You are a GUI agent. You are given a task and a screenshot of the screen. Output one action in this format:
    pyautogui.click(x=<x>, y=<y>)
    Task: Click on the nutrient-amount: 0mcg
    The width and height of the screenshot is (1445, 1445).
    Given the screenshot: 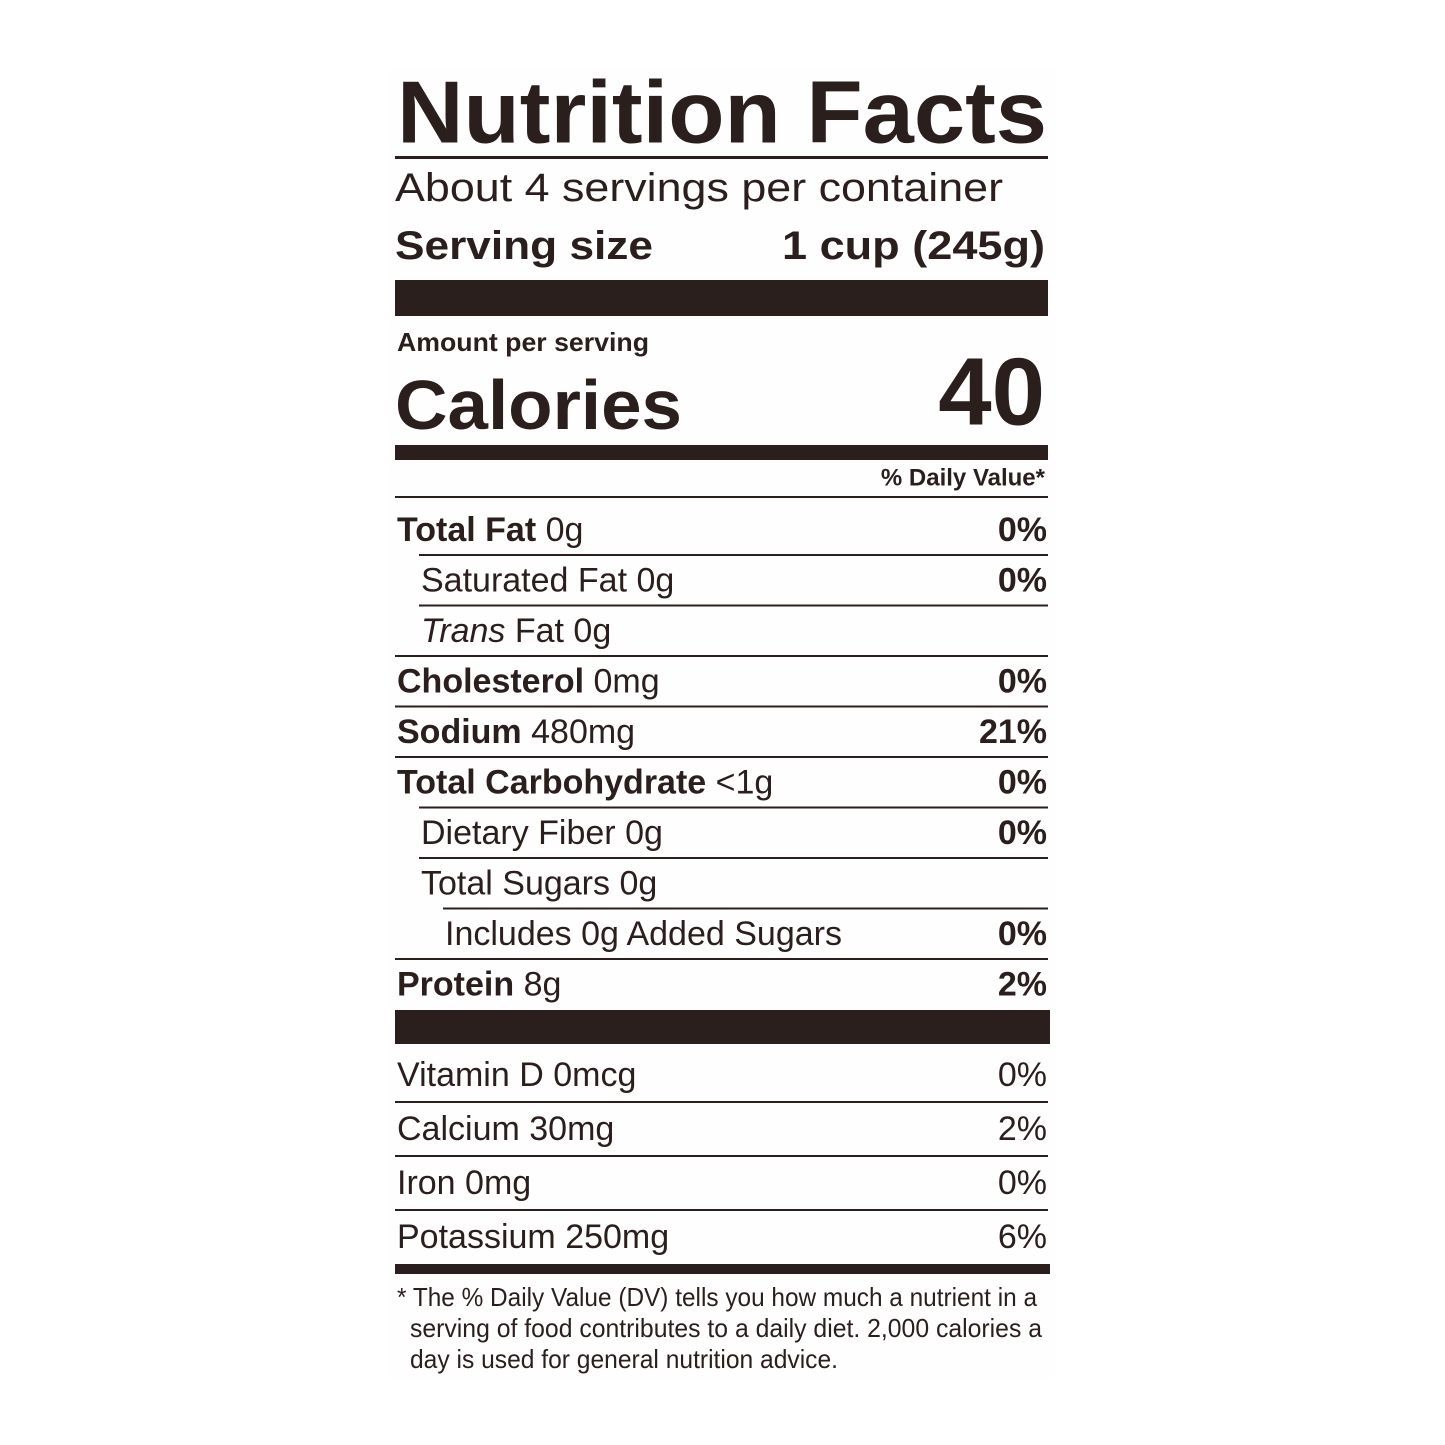 What is the action you would take?
    pyautogui.click(x=594, y=1075)
    